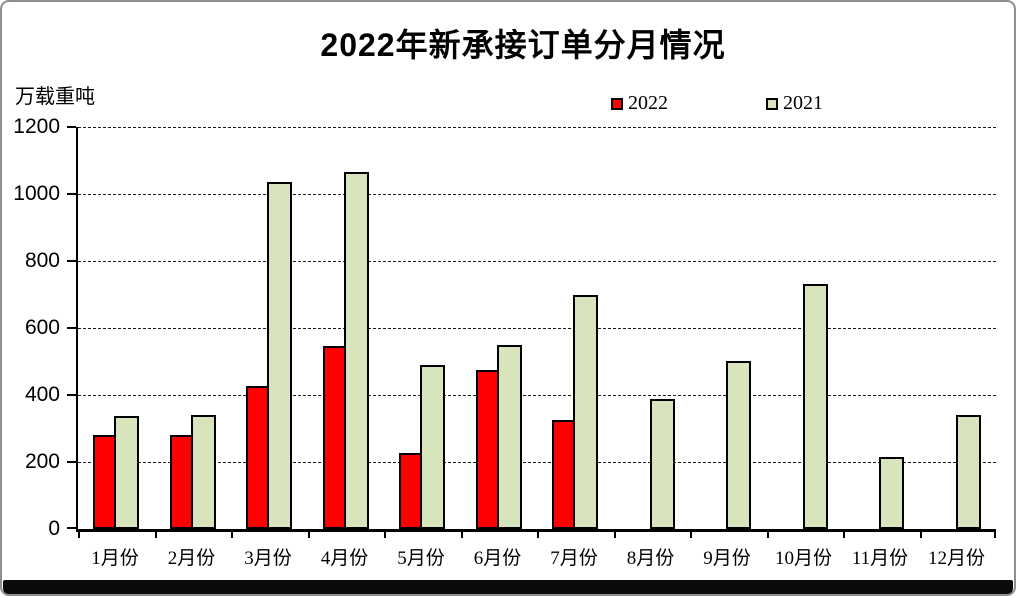 The height and width of the screenshot is (596, 1016). Describe the element at coordinates (956, 558) in the screenshot. I see `x-label-12月份: 12月份` at that location.